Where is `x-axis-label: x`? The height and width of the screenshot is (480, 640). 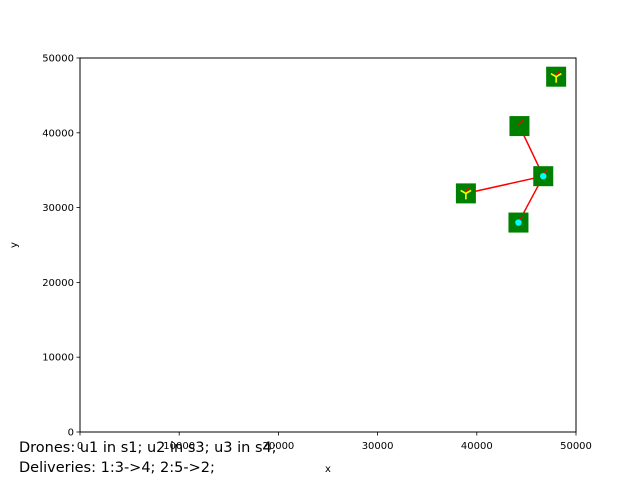
x-axis-label: x is located at coordinates (328, 469).